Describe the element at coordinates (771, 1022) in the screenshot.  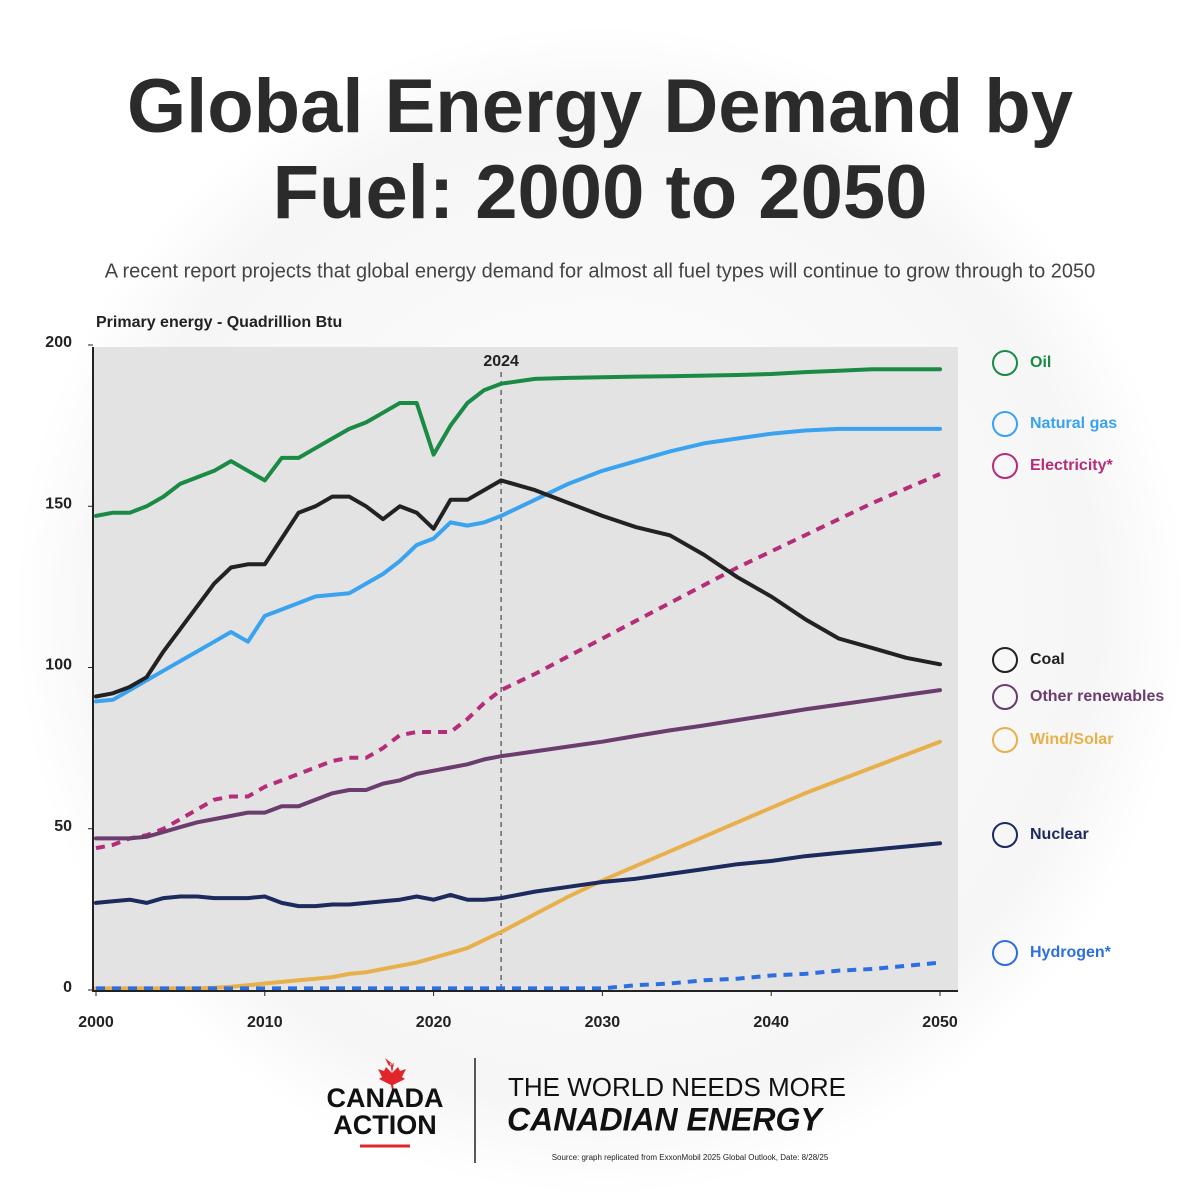
I see `x-tick-label: 2040` at that location.